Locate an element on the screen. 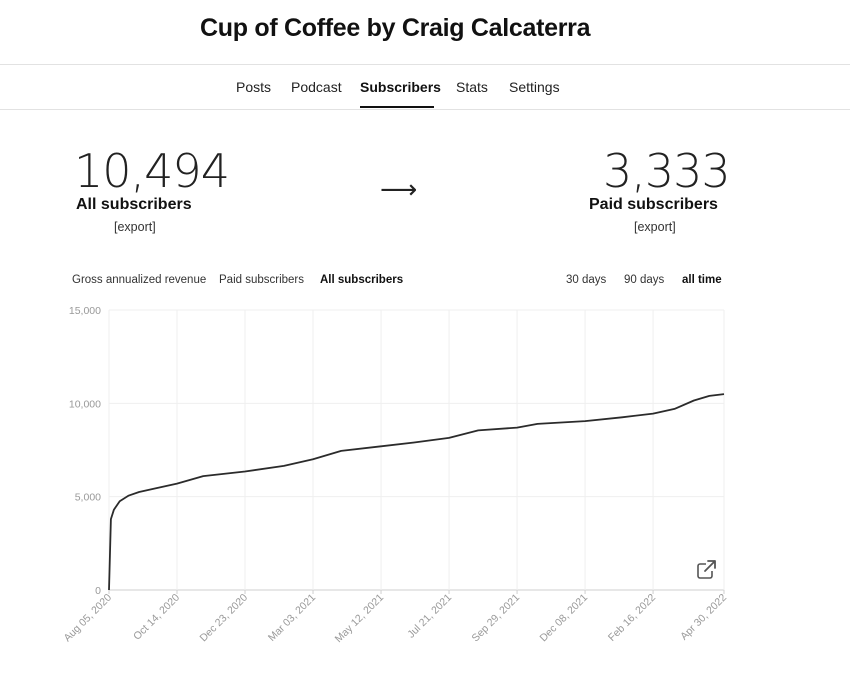 The width and height of the screenshot is (850, 685). arrow-right-icon: ⟶ is located at coordinates (399, 189).